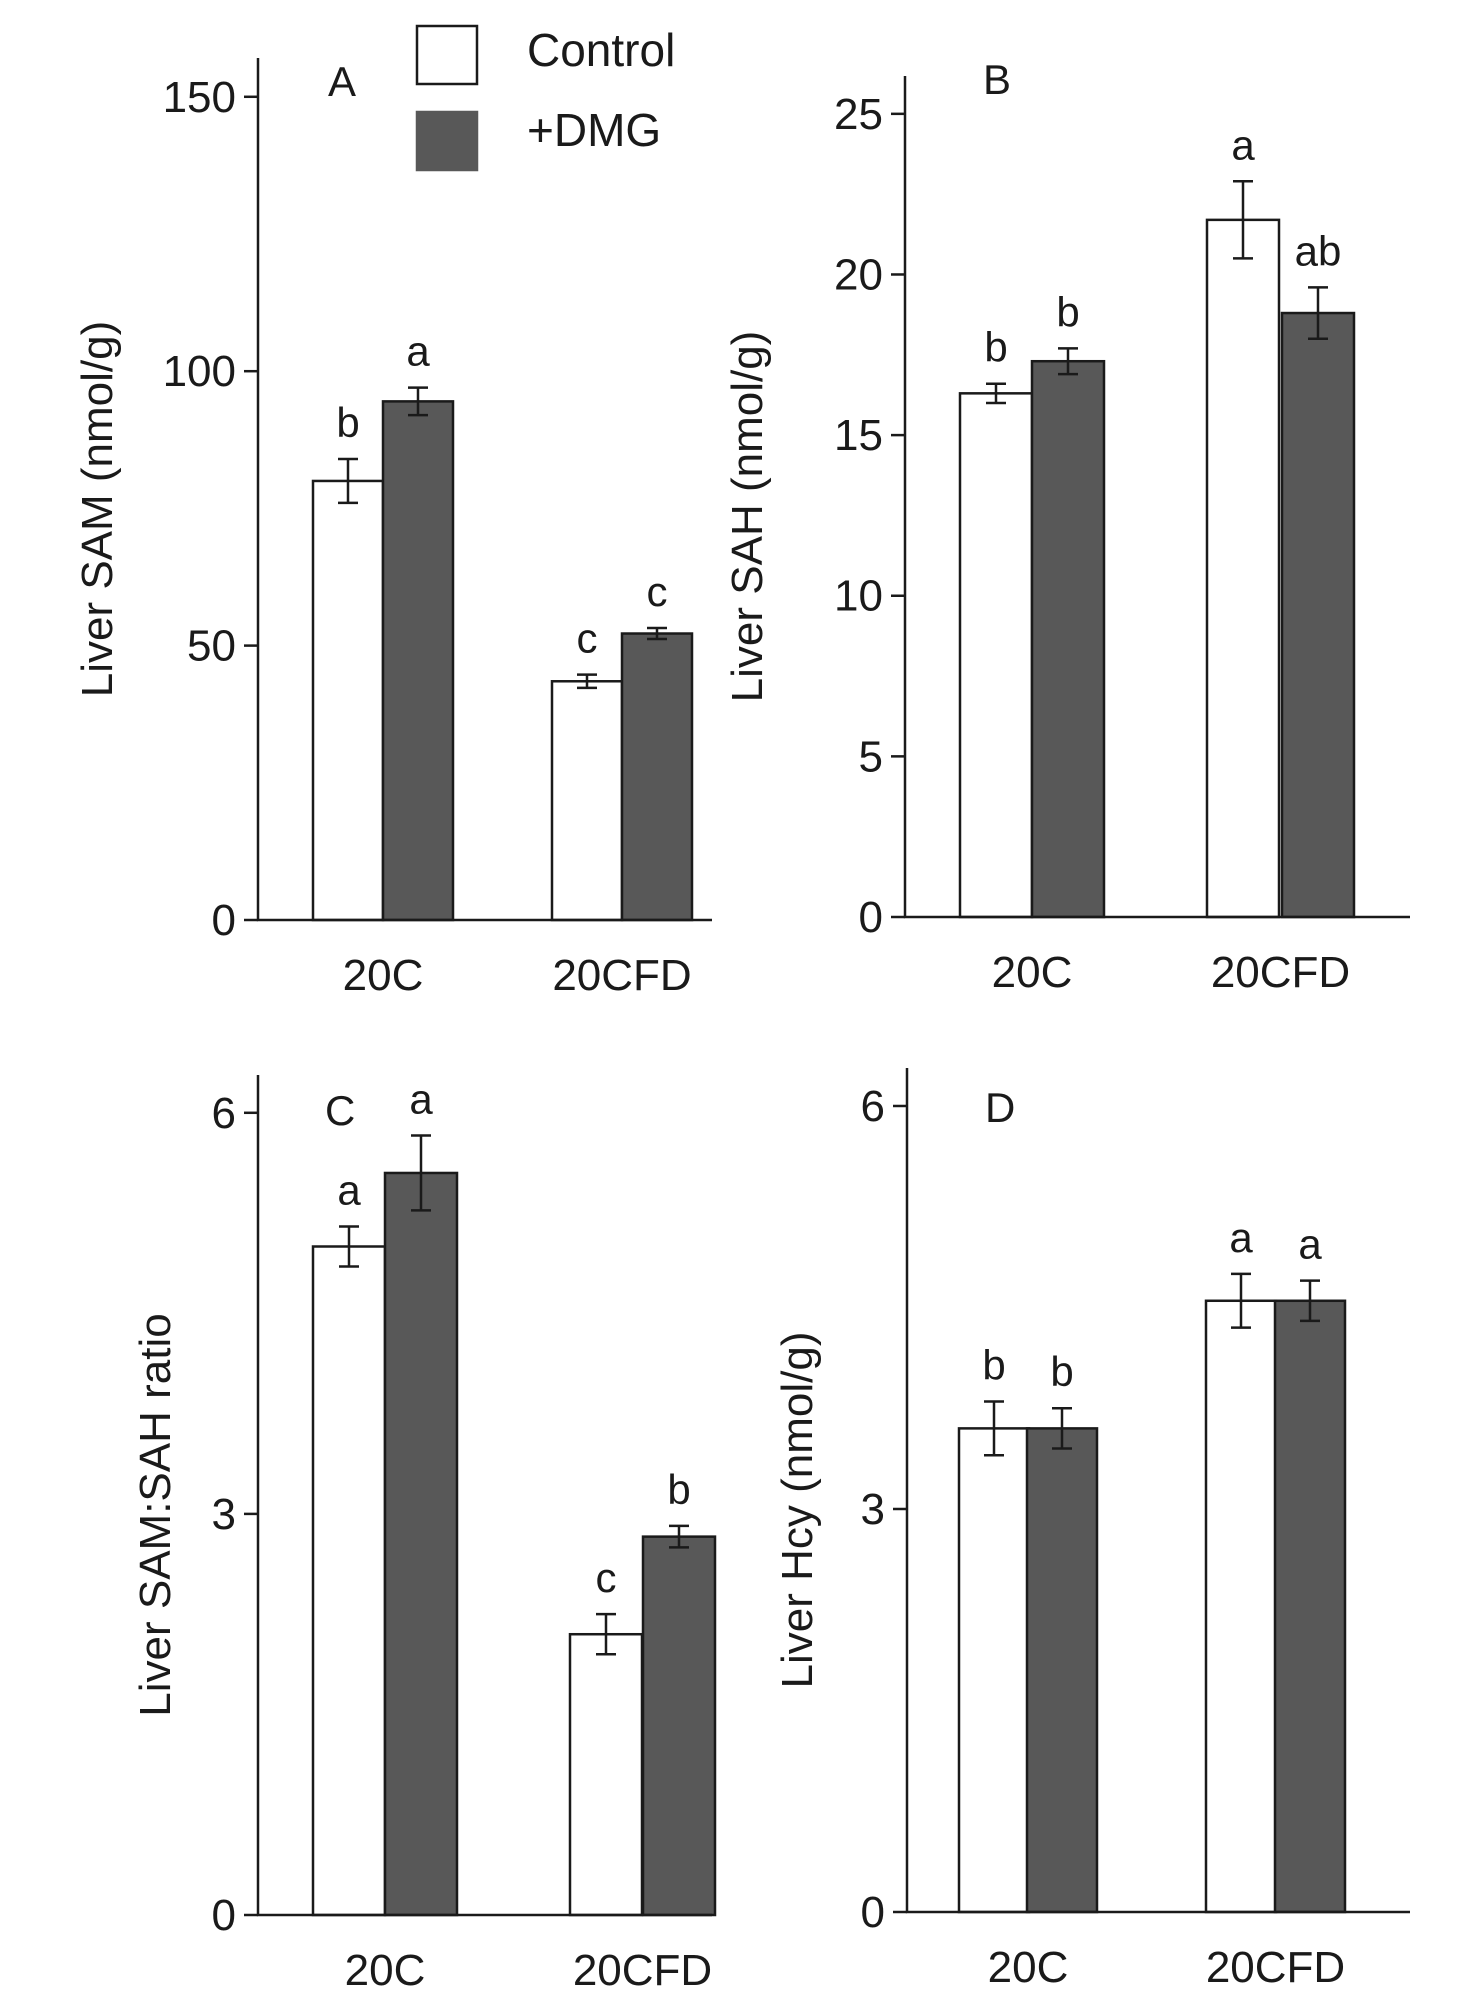  What do you see at coordinates (1318, 250) in the screenshot?
I see `significance-letter: ab` at bounding box center [1318, 250].